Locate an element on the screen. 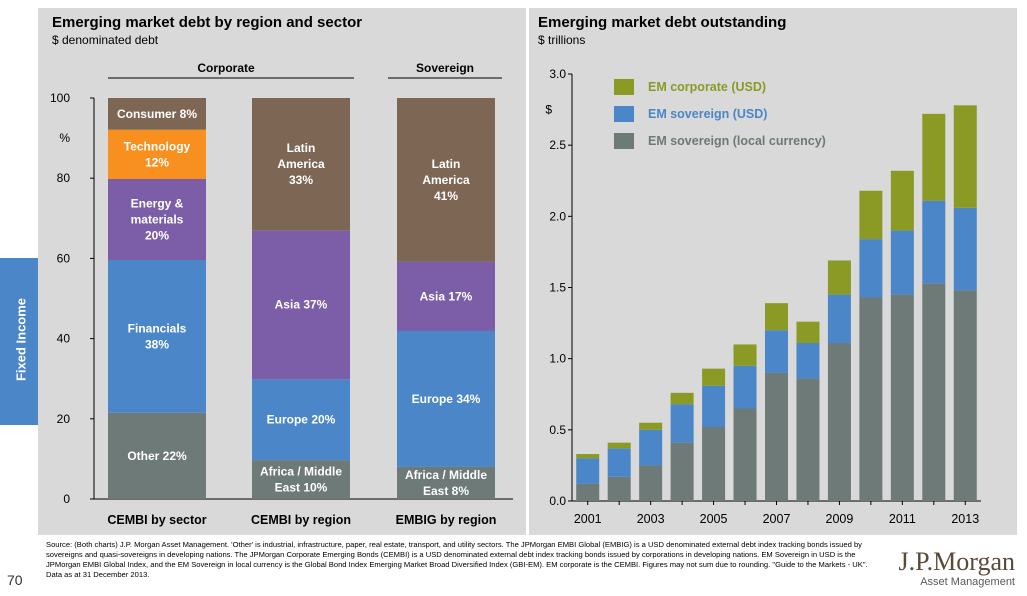  bar-segment-label: Europe 34% is located at coordinates (446, 399).